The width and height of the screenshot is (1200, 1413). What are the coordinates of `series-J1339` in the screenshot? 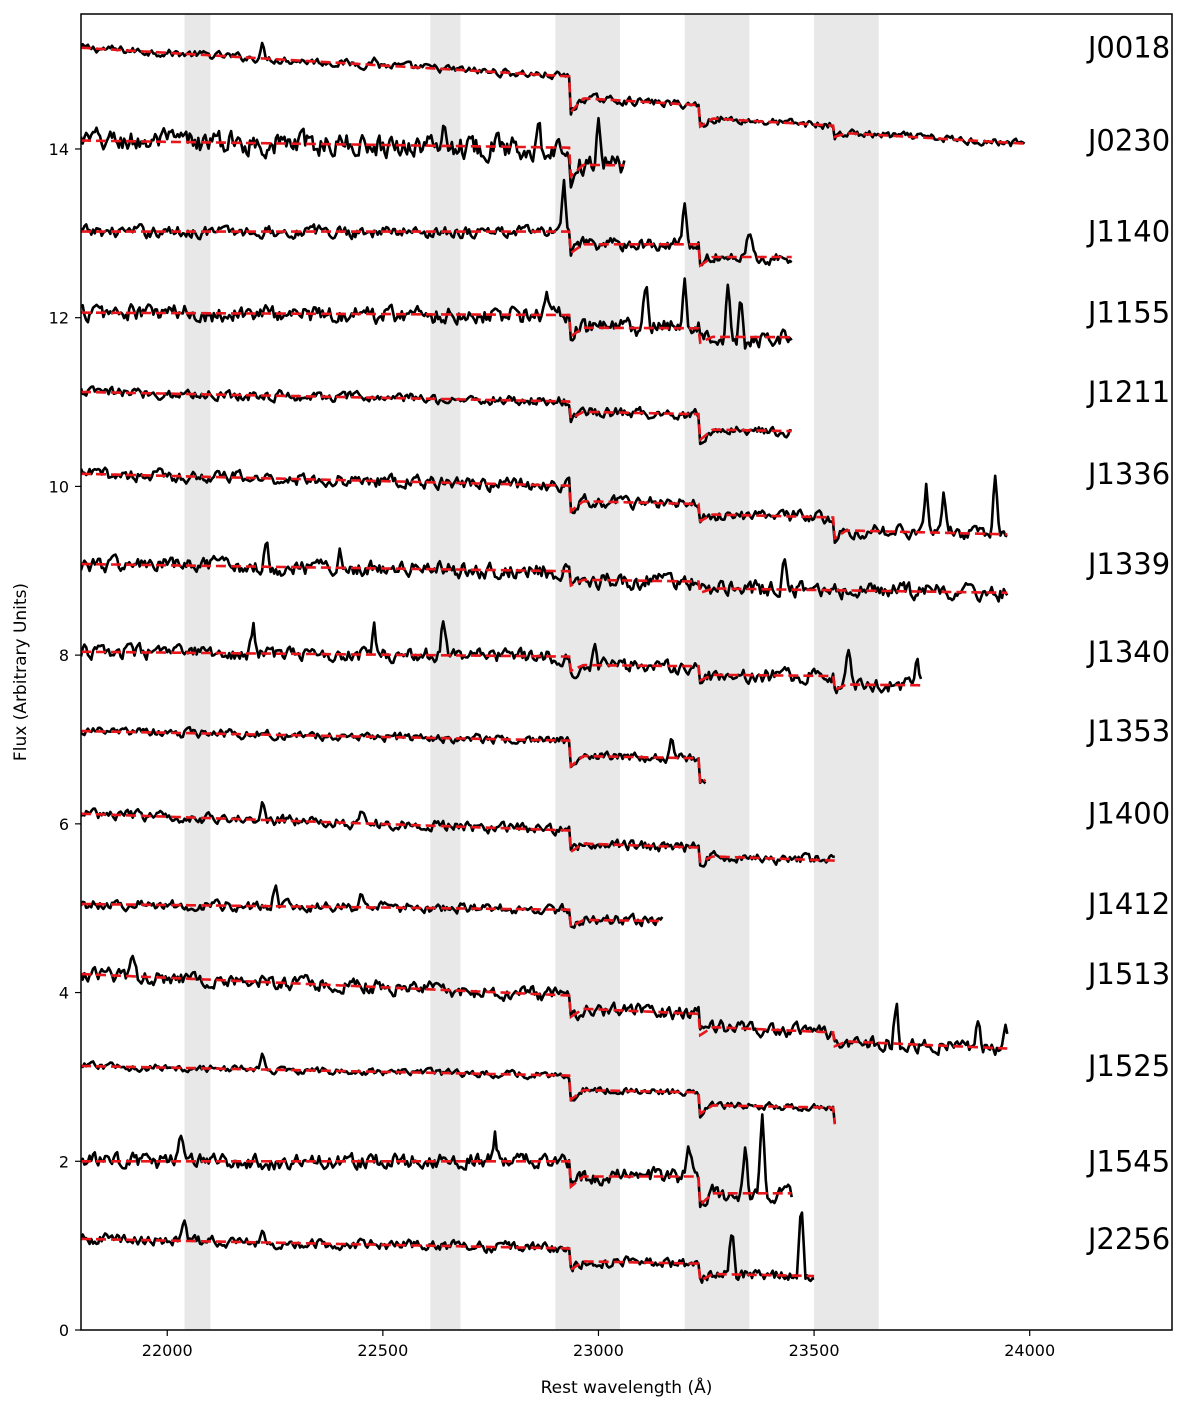 It's located at (545, 572).